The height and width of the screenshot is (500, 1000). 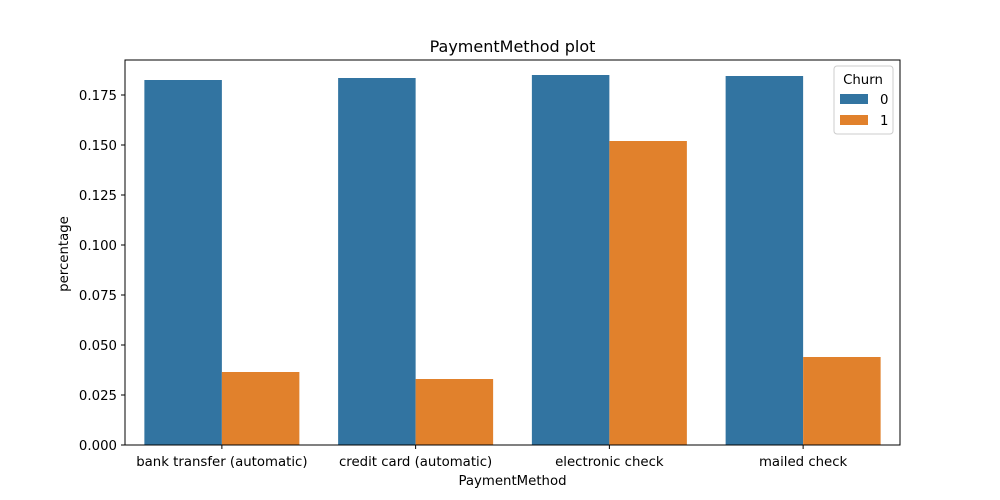 What do you see at coordinates (64, 254) in the screenshot?
I see `y-axis-label: percentage` at bounding box center [64, 254].